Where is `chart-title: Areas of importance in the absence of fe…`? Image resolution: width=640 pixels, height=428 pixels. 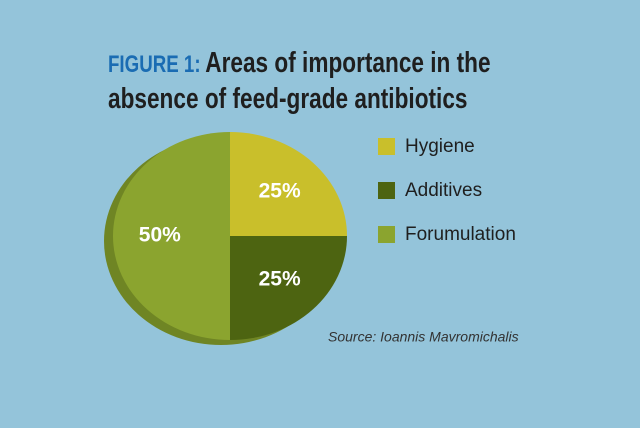
chart-title: Areas of importance in the absence of fe… is located at coordinates (299, 81).